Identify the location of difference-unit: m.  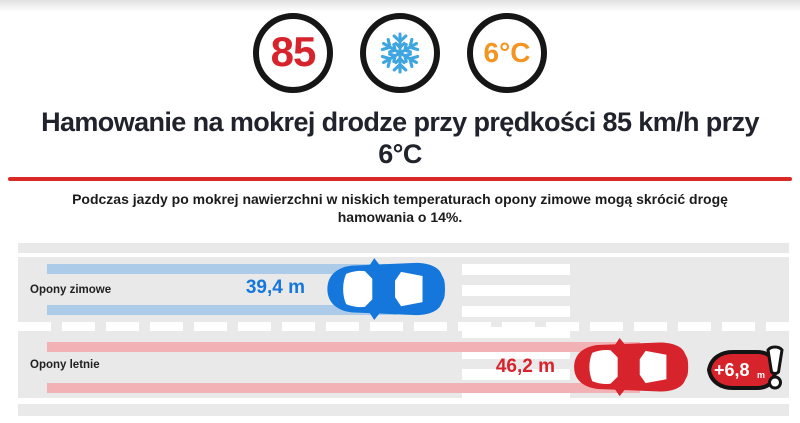
(761, 375).